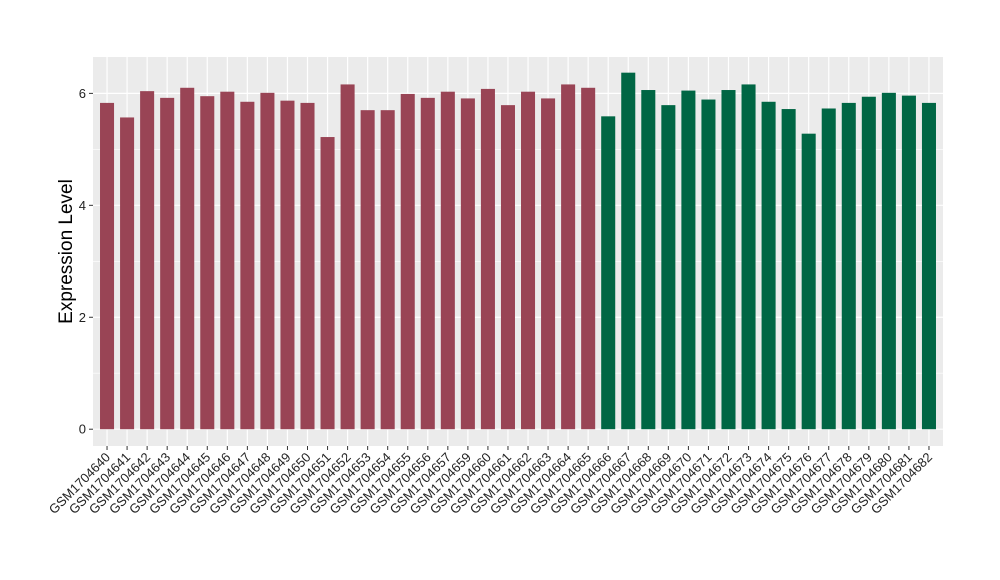  I want to click on bar-GSM1704668, so click(648, 260).